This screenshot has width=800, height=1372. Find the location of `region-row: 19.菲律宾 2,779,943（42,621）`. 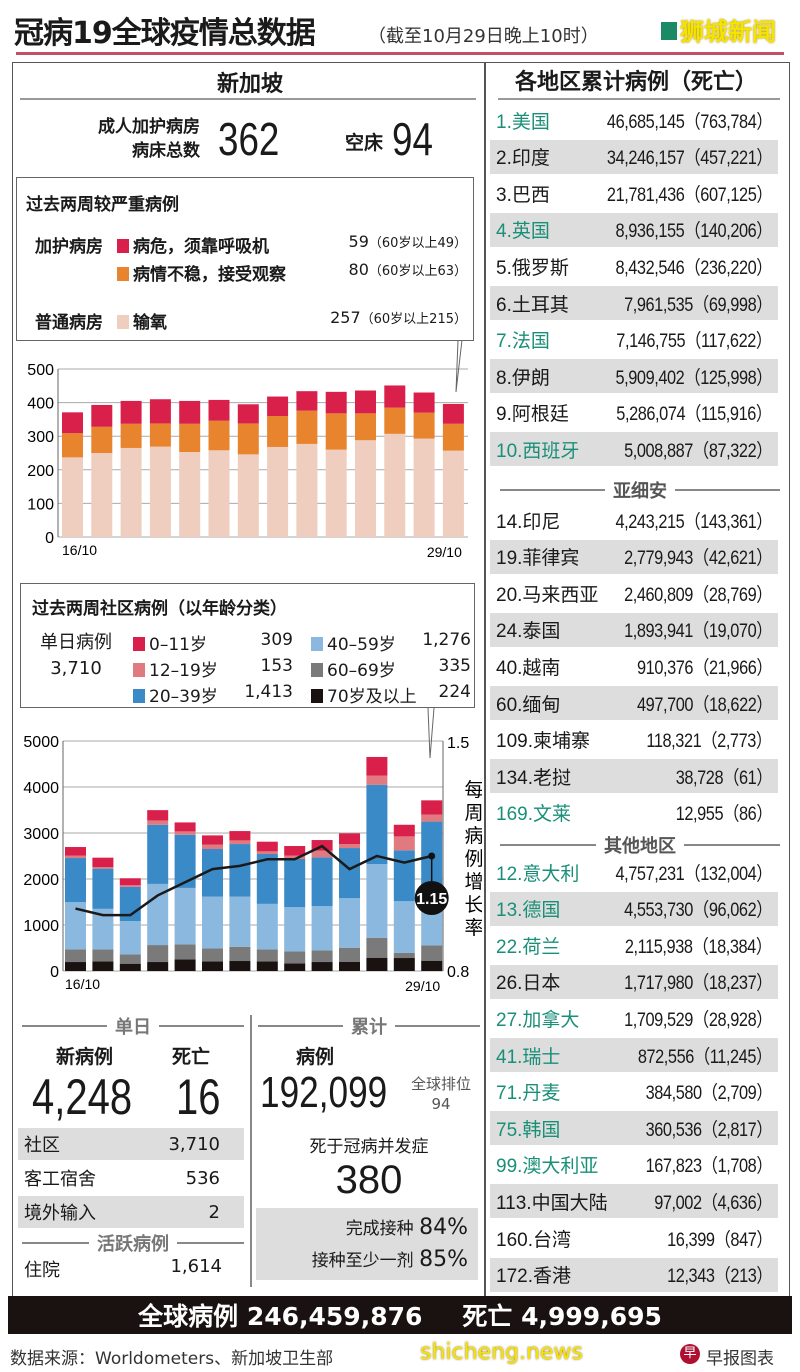

region-row: 19.菲律宾 2,779,943（42,621） is located at coordinates (634, 556).